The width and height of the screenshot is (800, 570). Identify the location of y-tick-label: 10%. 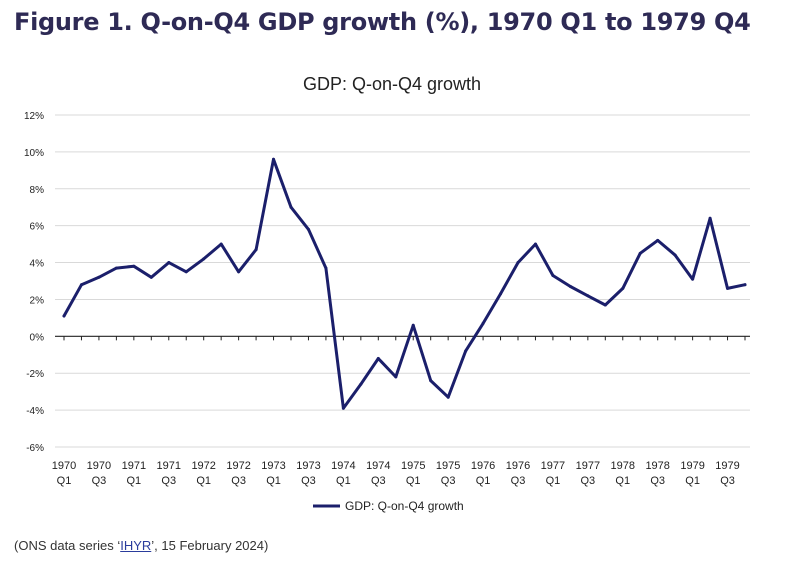
(34, 153).